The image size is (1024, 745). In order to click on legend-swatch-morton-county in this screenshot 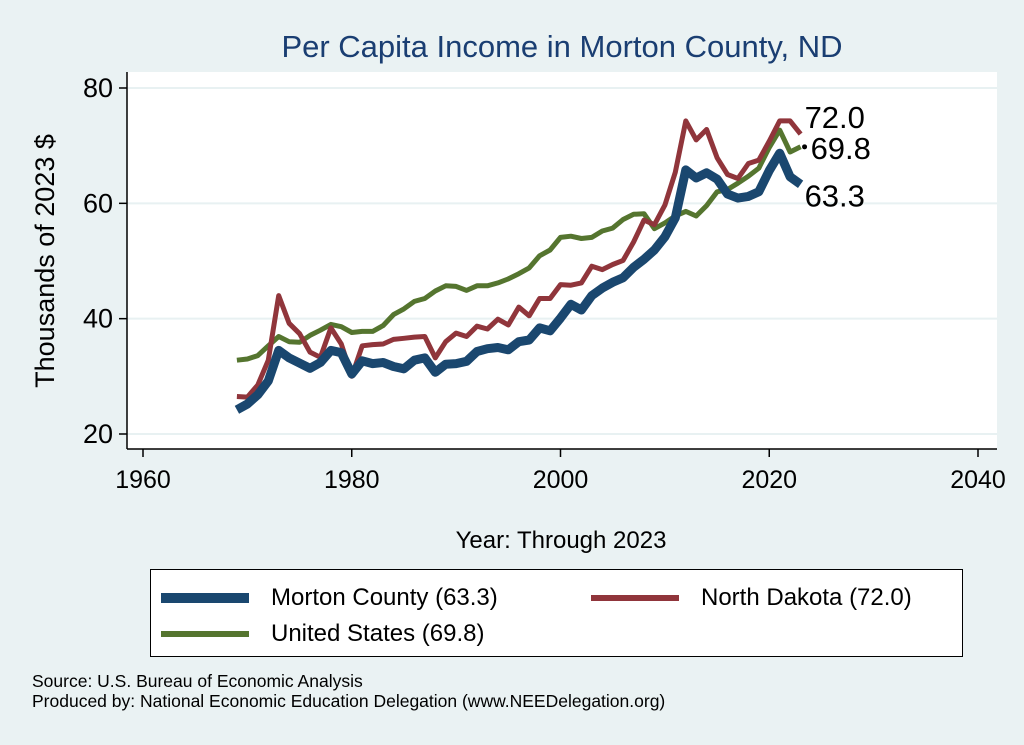, I will do `click(205, 598)`.